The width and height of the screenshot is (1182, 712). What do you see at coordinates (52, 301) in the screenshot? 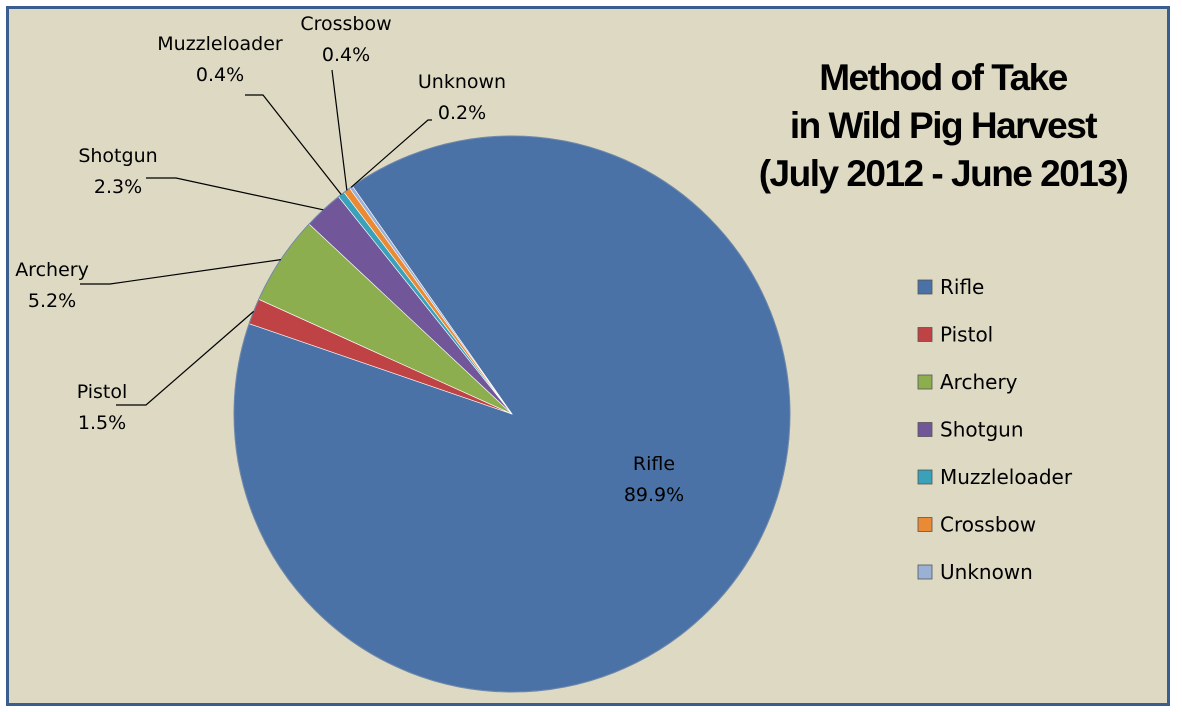
I see `slice-label-value-archery: 5.2%` at bounding box center [52, 301].